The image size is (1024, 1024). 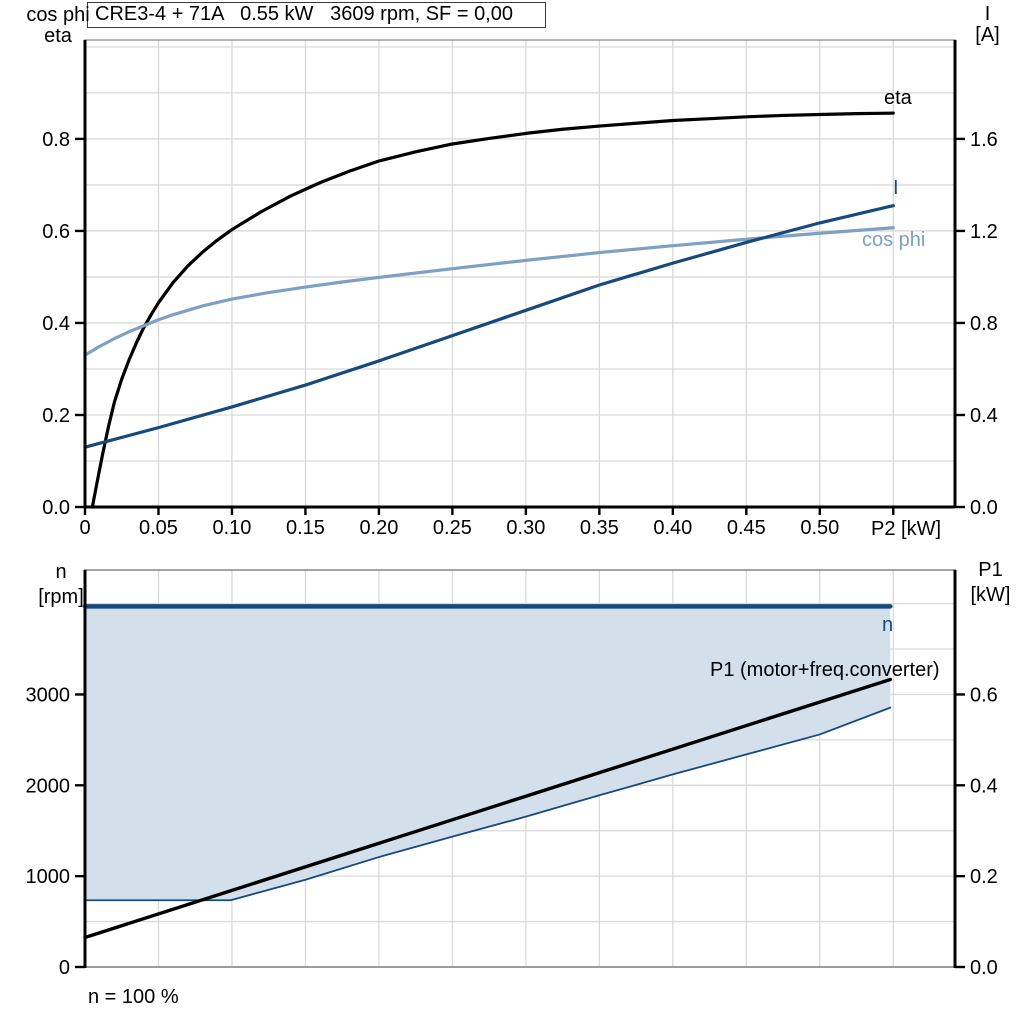 I want to click on series-cos-phi, so click(x=489, y=291).